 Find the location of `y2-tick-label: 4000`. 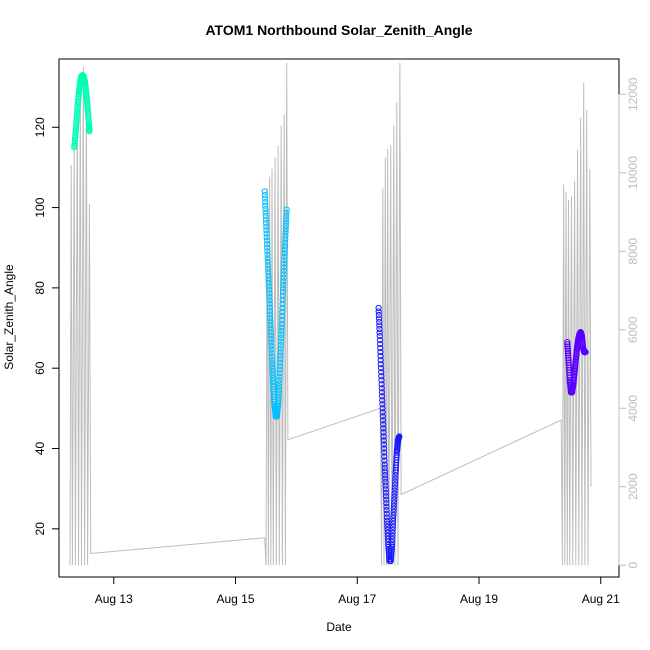

y2-tick-label: 4000 is located at coordinates (633, 408).